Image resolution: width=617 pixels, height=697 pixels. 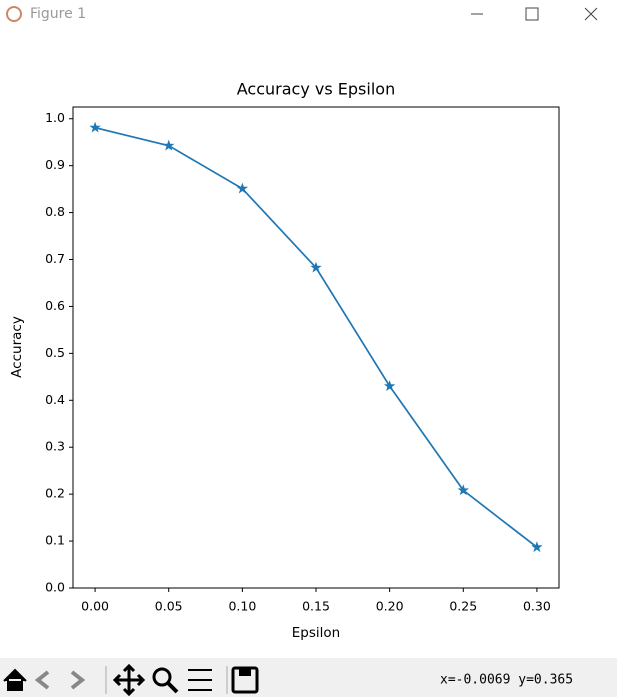 I want to click on y-tick-label: 0.7, so click(x=55, y=258).